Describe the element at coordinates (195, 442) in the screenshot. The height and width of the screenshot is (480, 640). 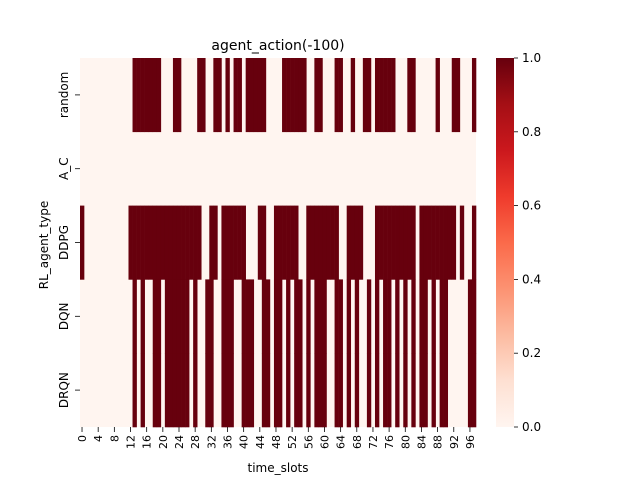
I see `x-tick-label: 28` at that location.